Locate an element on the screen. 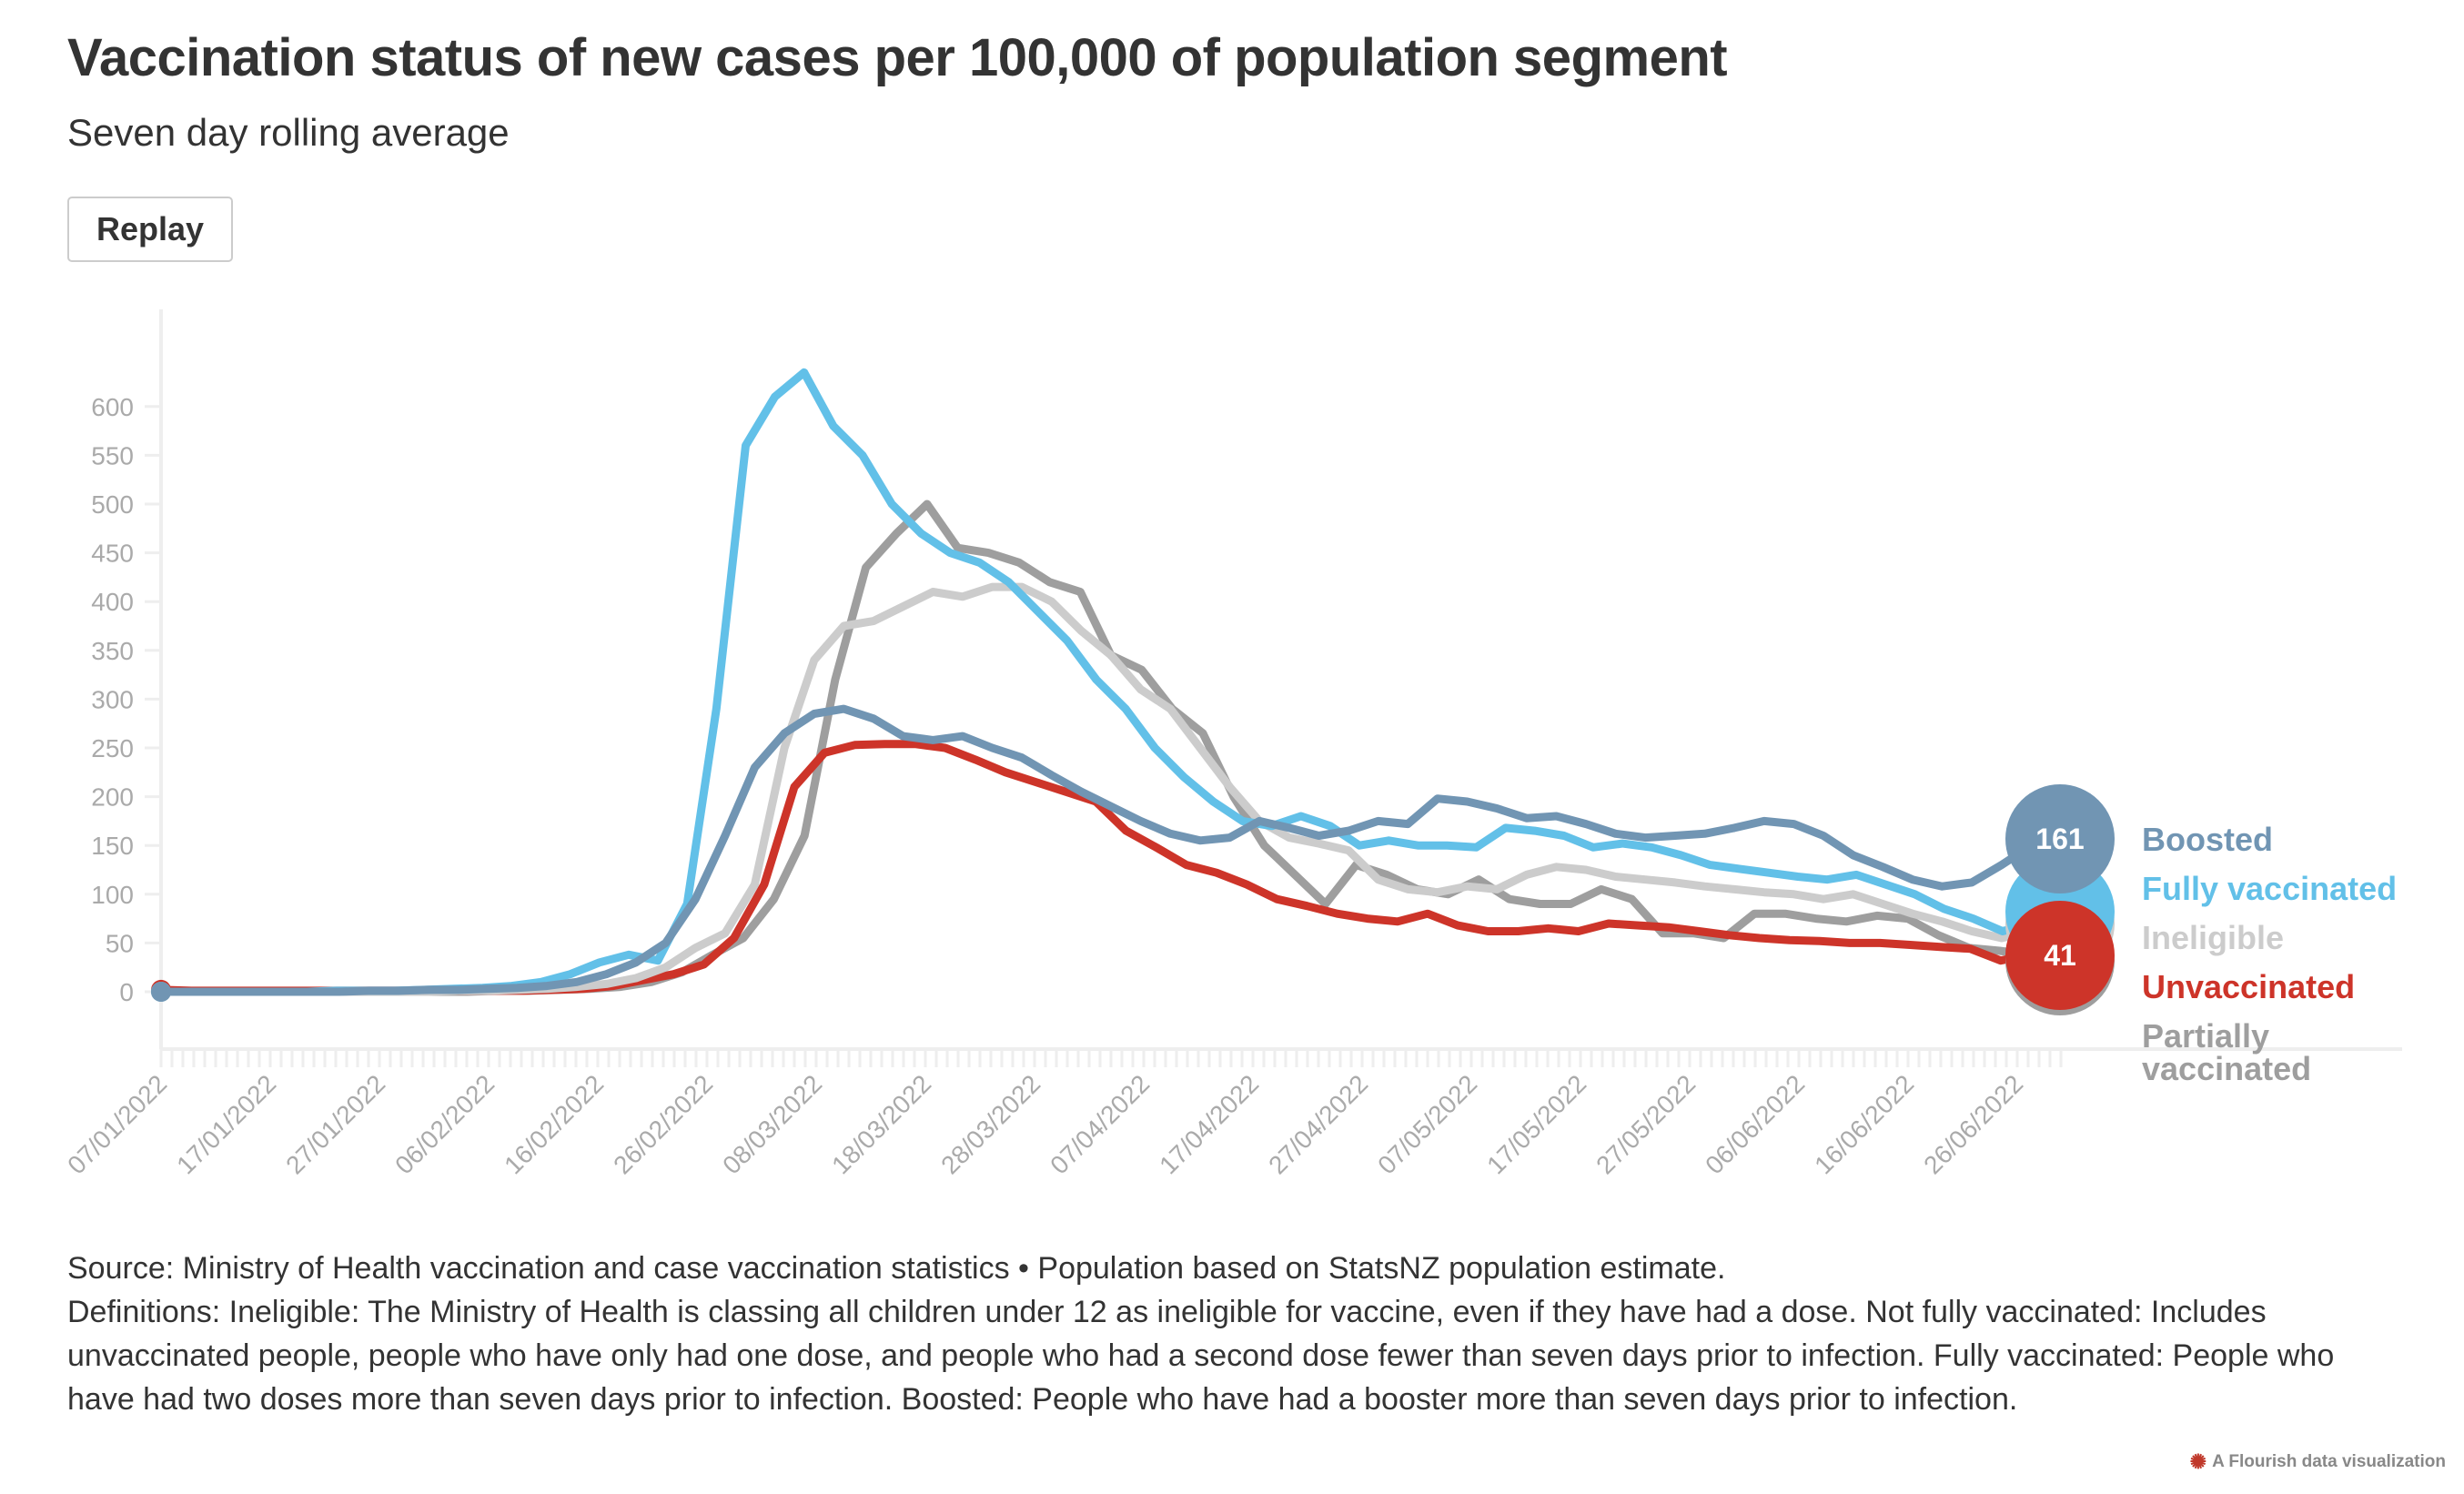 The image size is (2464, 1494). x-tick-label: 17/01/2022 is located at coordinates (226, 1124).